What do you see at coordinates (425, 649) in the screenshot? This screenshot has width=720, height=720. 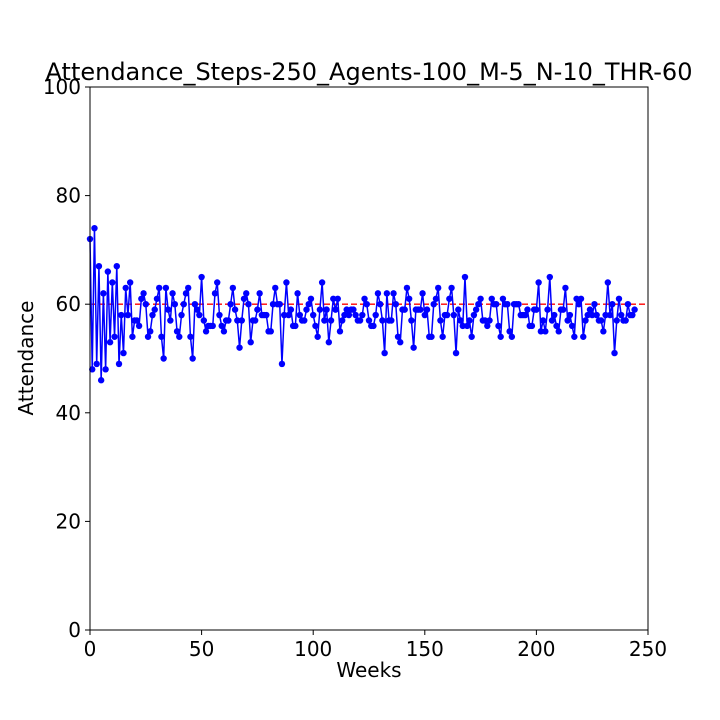 I see `x-tick-label: 150` at bounding box center [425, 649].